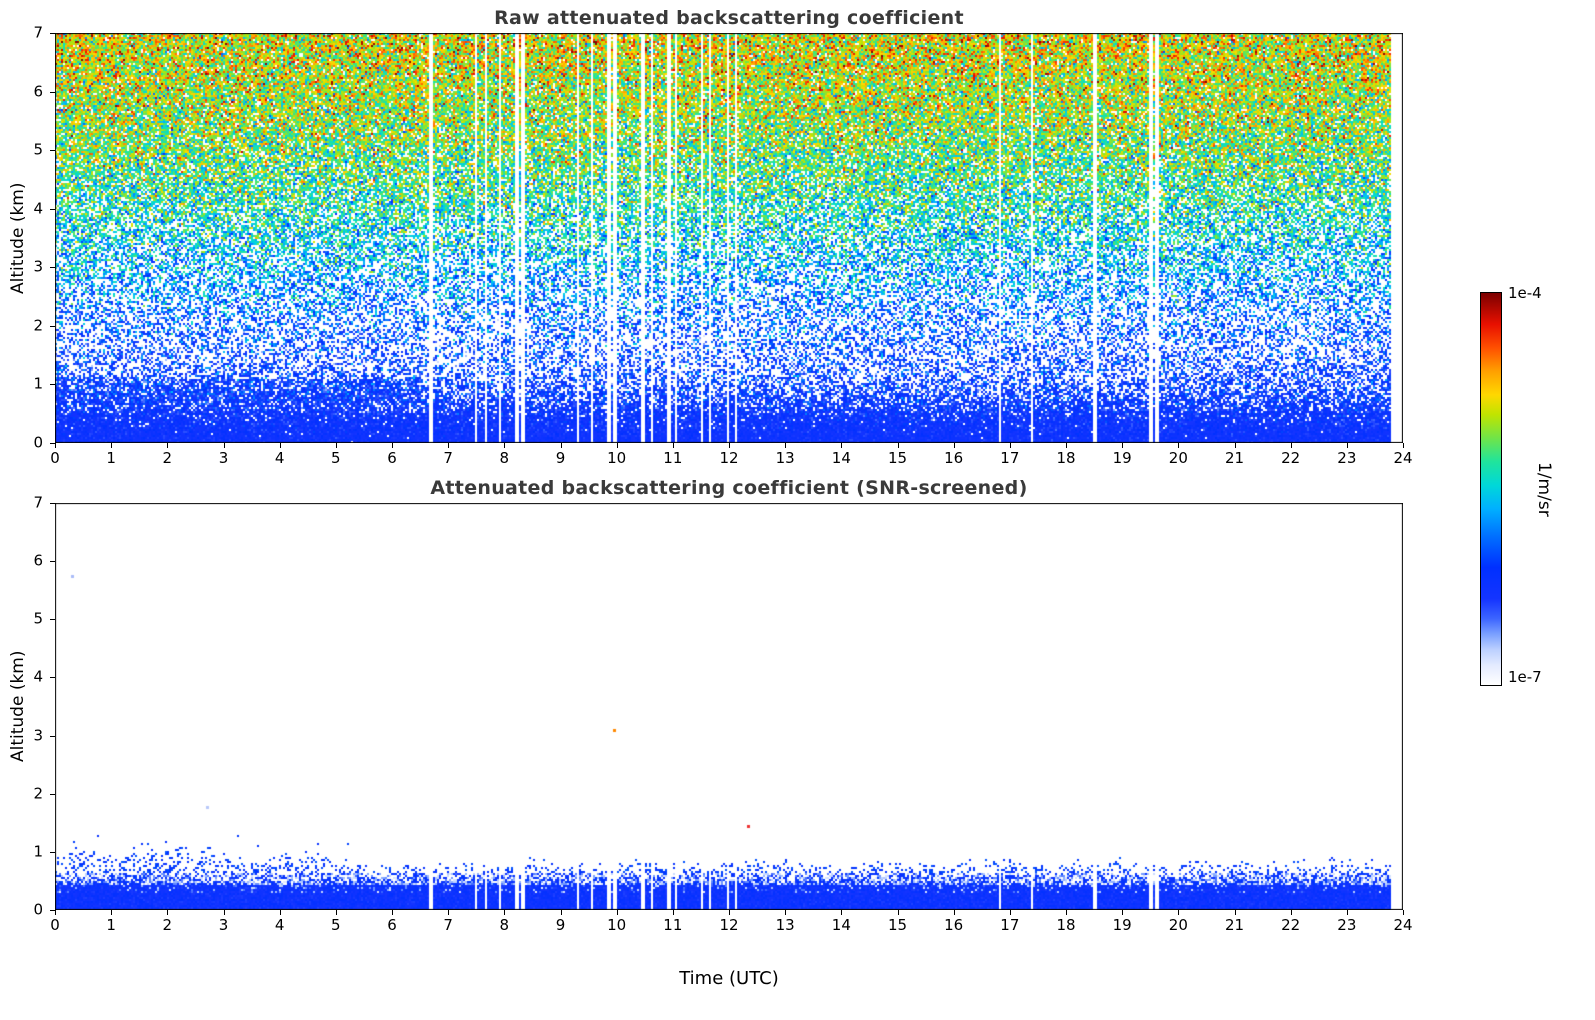  Describe the element at coordinates (223, 458) in the screenshot. I see `x-tick-label: 3` at that location.